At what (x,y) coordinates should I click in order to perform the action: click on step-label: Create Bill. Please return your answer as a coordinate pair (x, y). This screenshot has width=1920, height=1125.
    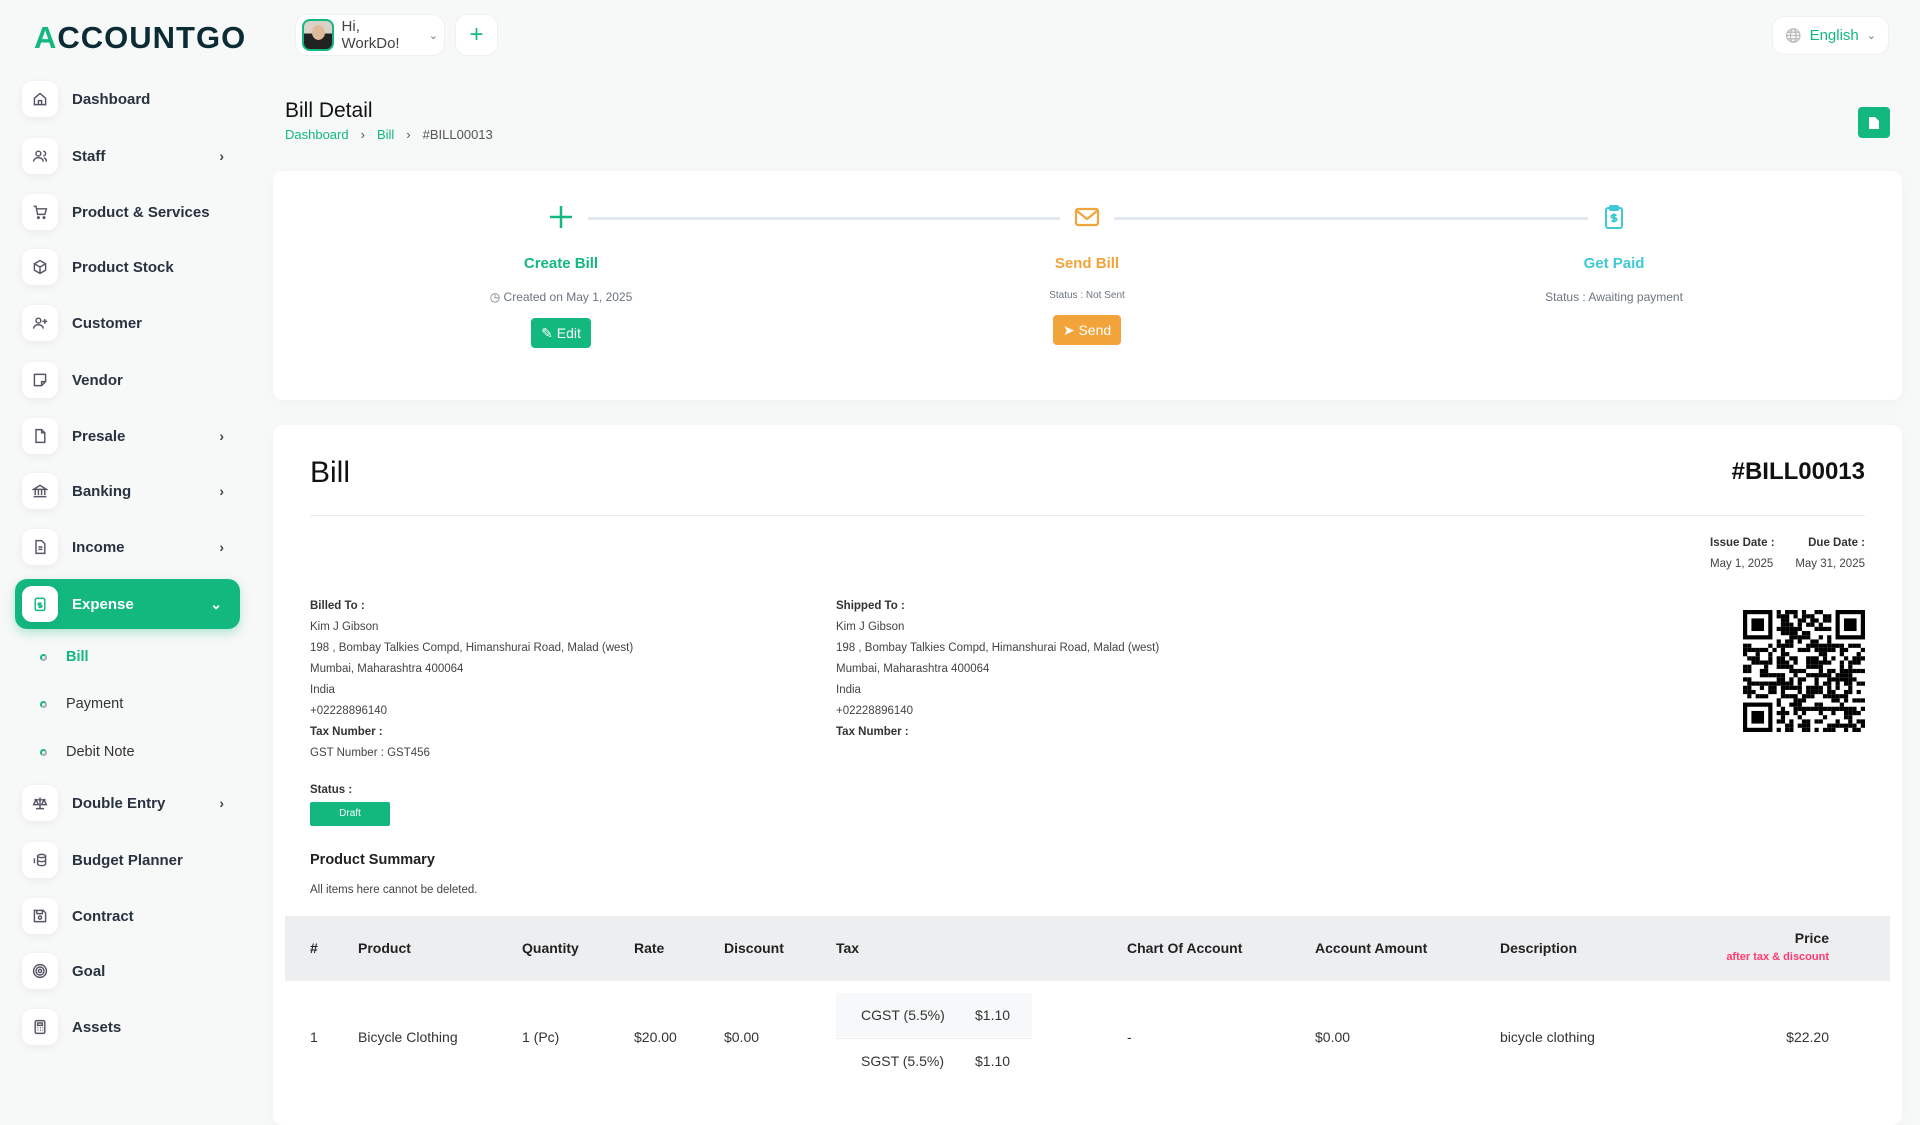
    Looking at the image, I should click on (561, 263).